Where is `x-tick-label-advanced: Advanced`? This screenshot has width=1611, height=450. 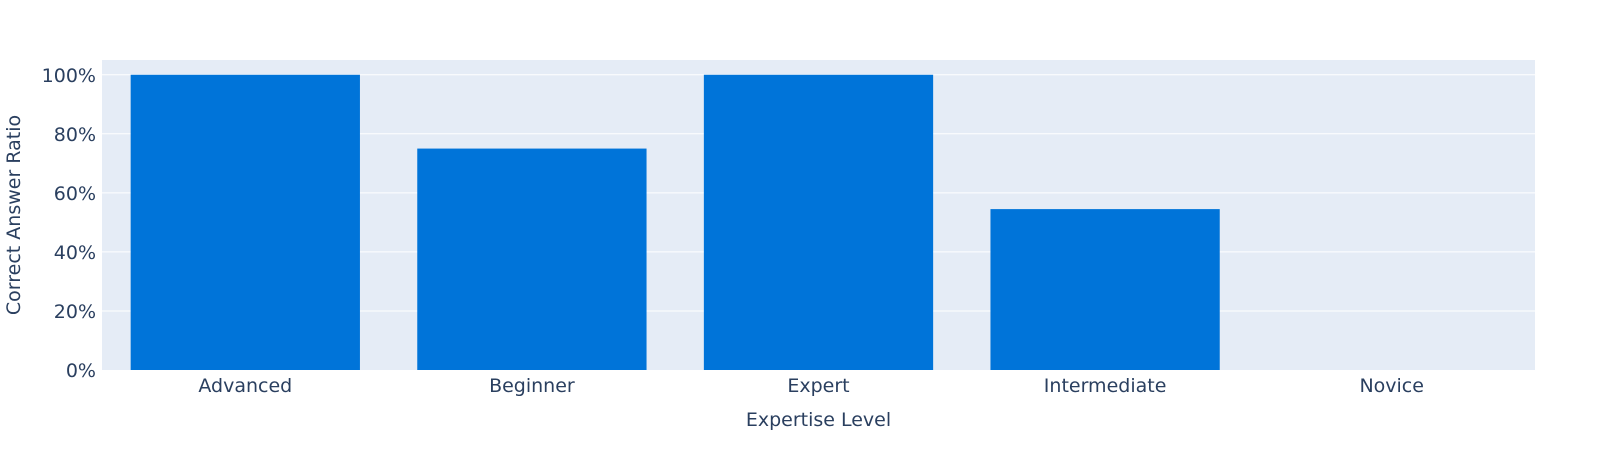 x-tick-label-advanced: Advanced is located at coordinates (245, 386).